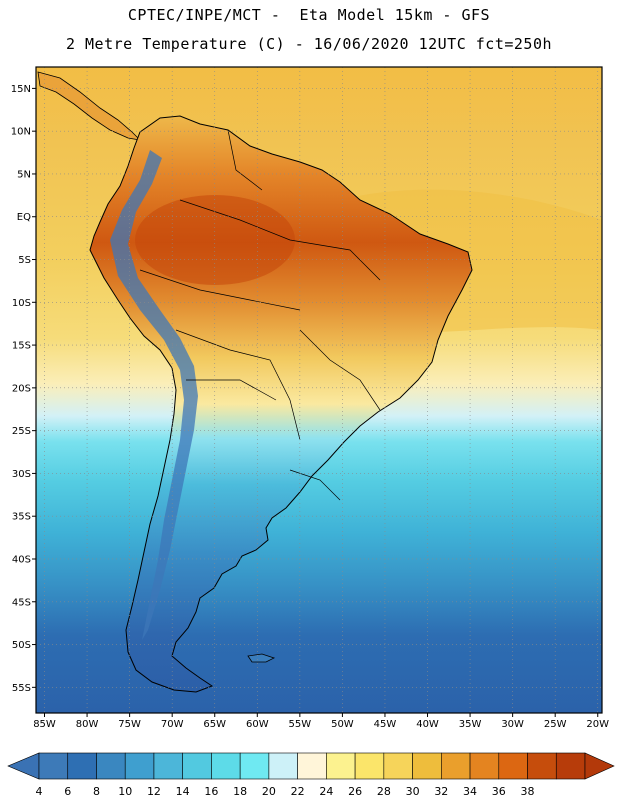 The image size is (618, 800). What do you see at coordinates (342, 724) in the screenshot?
I see `lon-label: 50W` at bounding box center [342, 724].